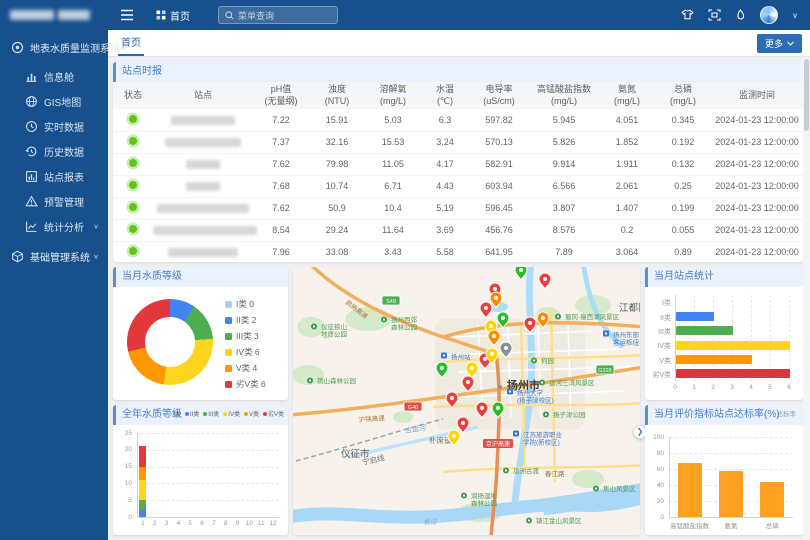 Image resolution: width=810 pixels, height=540 pixels. What do you see at coordinates (170, 342) in the screenshot?
I see `donut-ring` at bounding box center [170, 342].